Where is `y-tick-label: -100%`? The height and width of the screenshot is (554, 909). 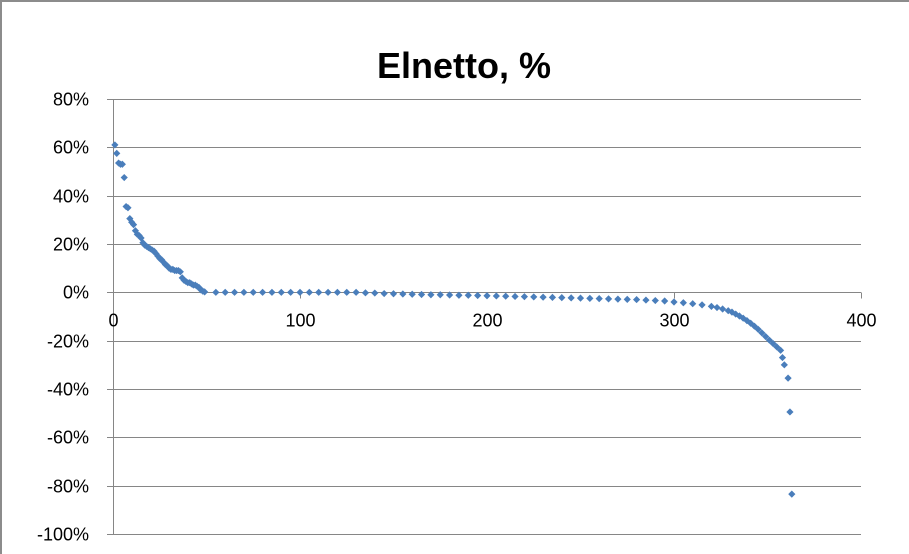 y-tick-label: -100% is located at coordinates (63, 535).